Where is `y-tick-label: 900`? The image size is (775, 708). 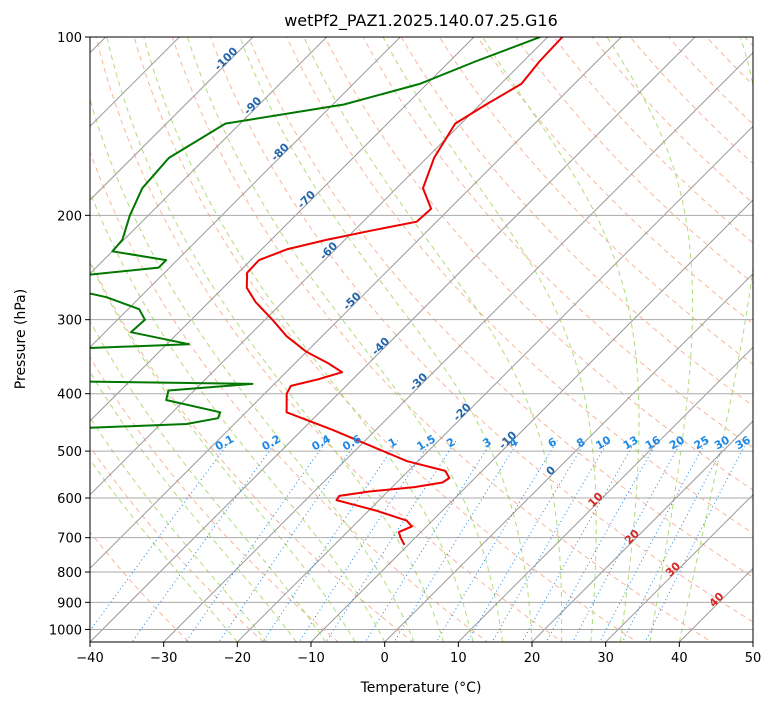 y-tick-label: 900 is located at coordinates (69, 603).